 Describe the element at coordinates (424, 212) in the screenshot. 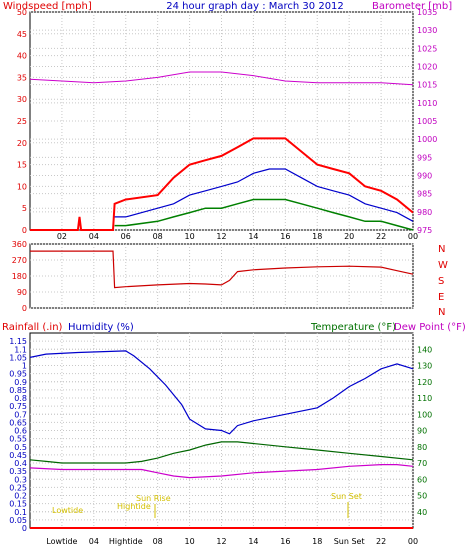

I see `right-tick-label: 980` at that location.